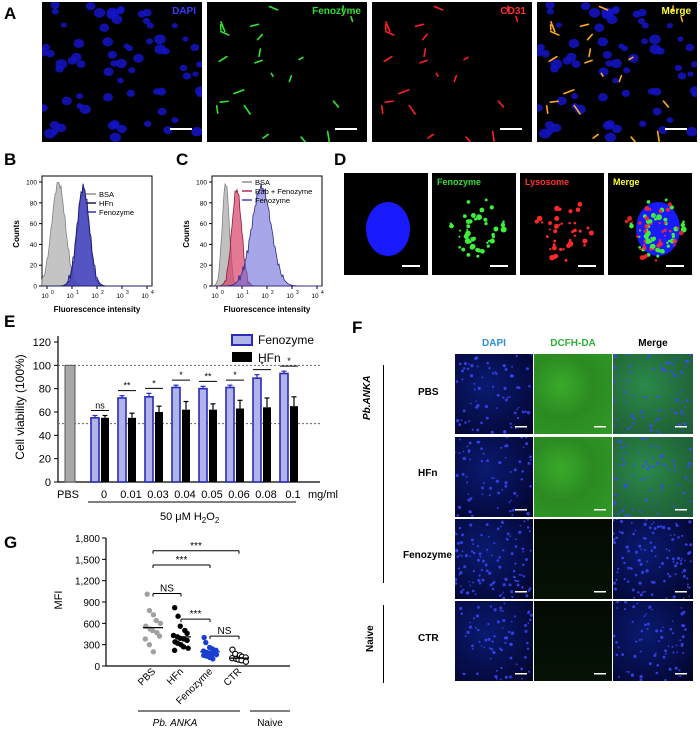  What do you see at coordinates (96, 234) in the screenshot?
I see `histogram-bsa` at bounding box center [96, 234].